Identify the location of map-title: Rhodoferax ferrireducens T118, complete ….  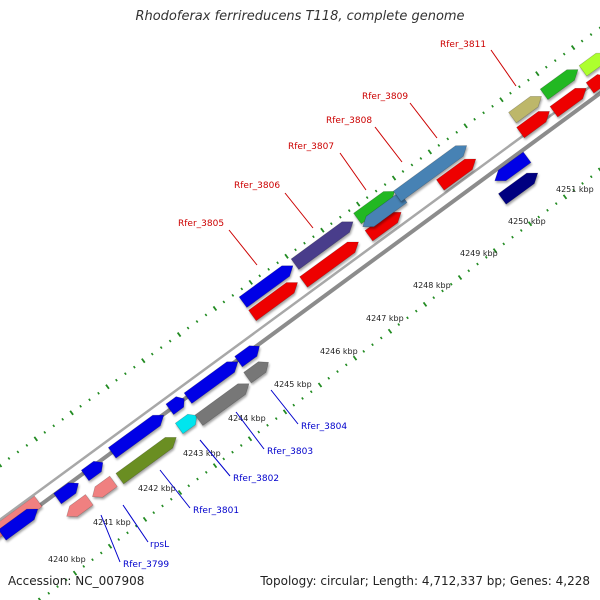
(300, 16).